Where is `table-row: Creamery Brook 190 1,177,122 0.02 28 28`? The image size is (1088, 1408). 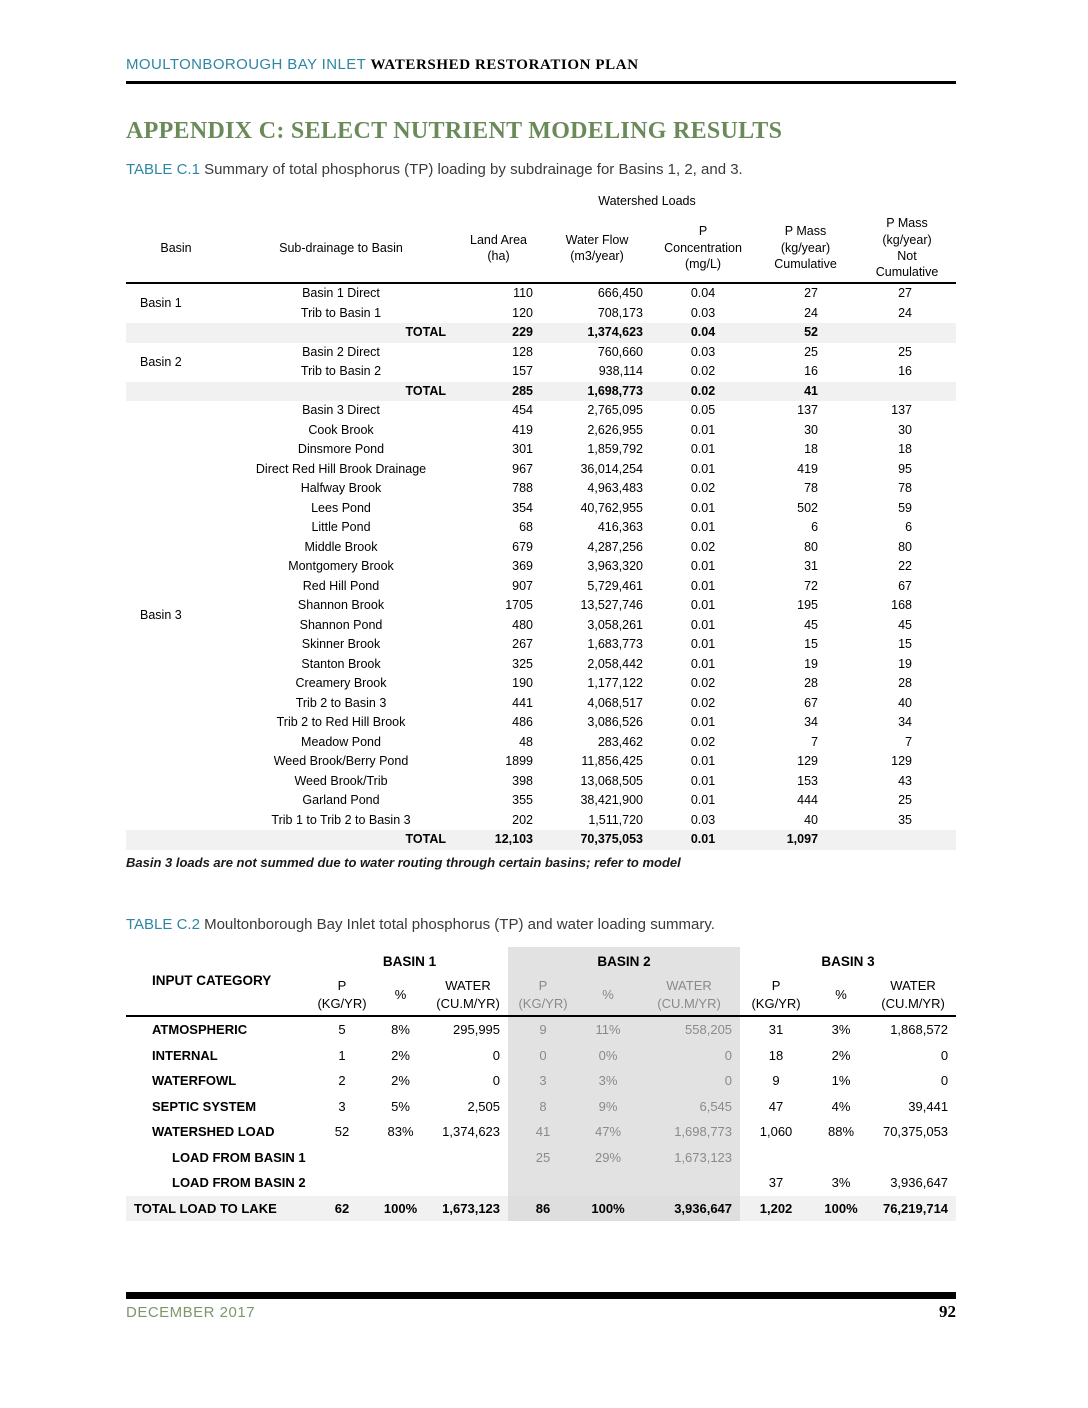
table-row: Creamery Brook 190 1,177,122 0.02 28 28 is located at coordinates (541, 684).